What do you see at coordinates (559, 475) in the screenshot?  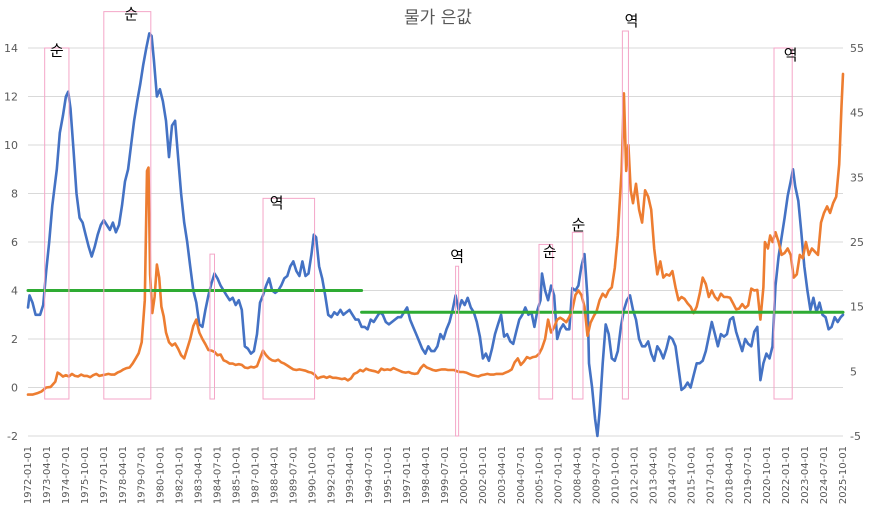 I see `x-tick-label: 2007-01-01` at bounding box center [559, 475].